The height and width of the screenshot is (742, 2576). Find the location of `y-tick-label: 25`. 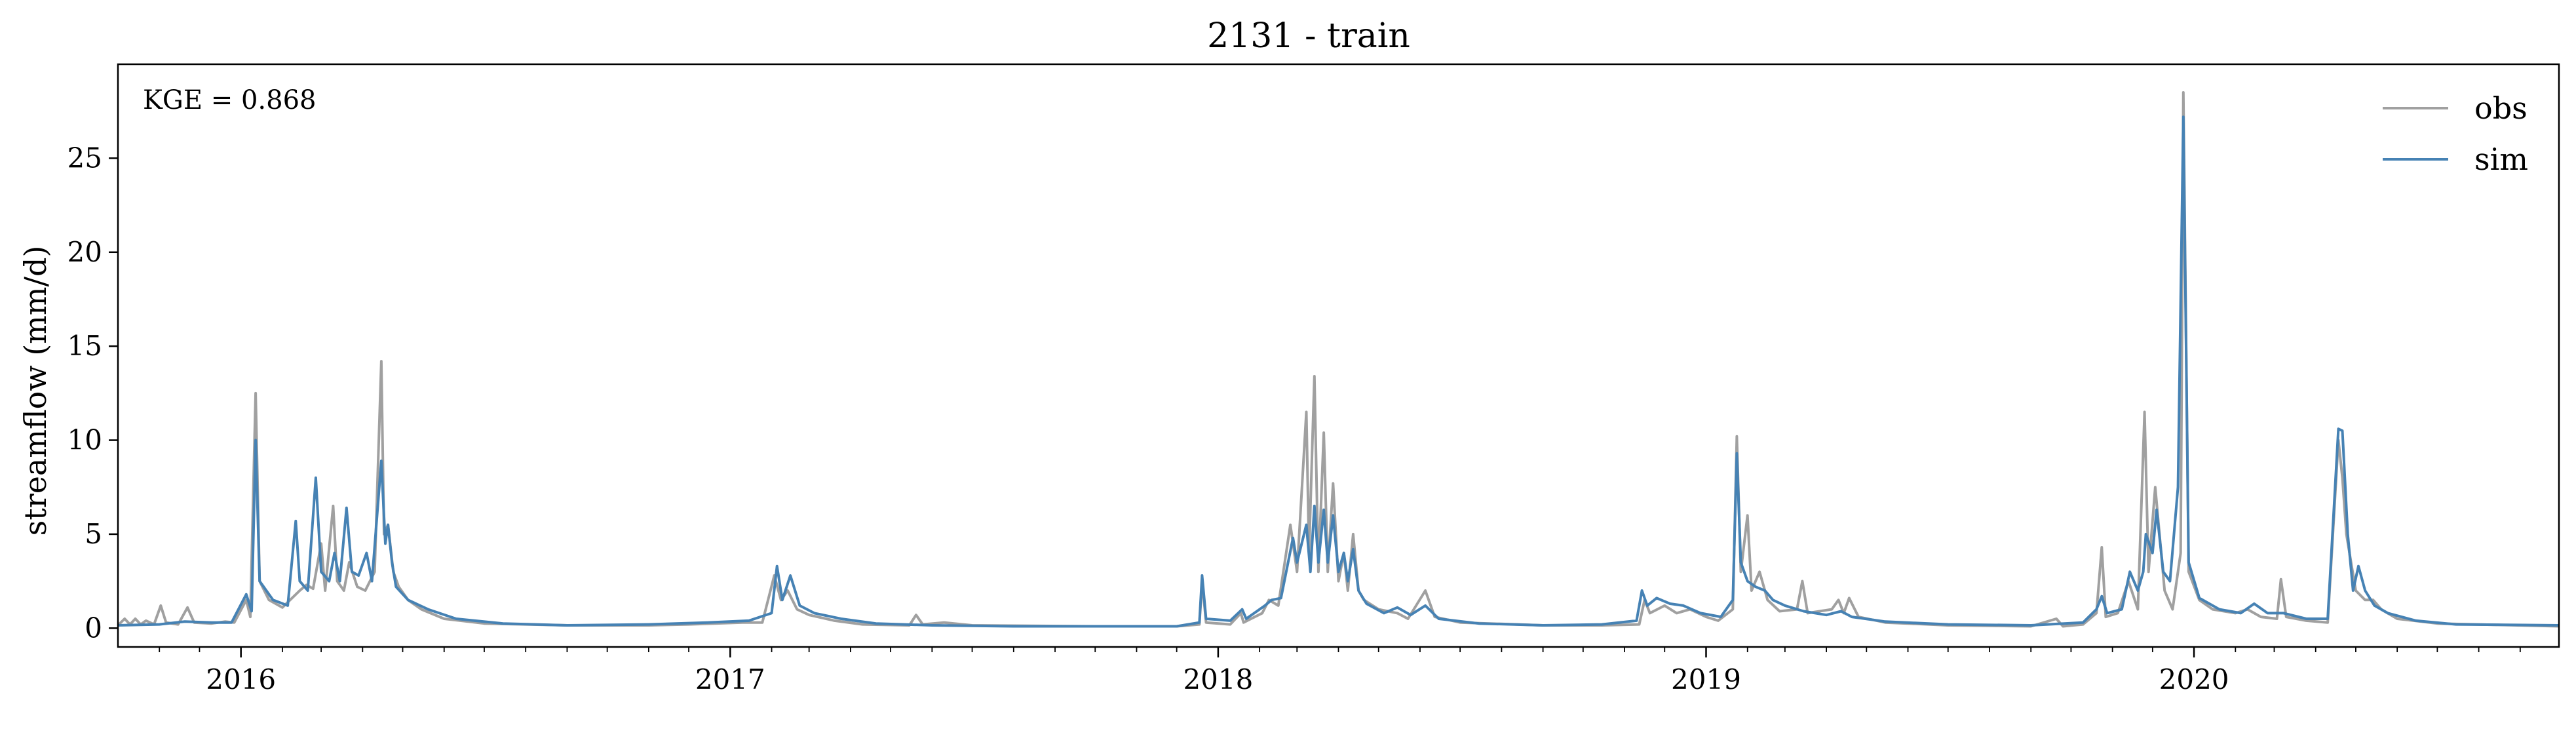

y-tick-label: 25 is located at coordinates (84, 158).